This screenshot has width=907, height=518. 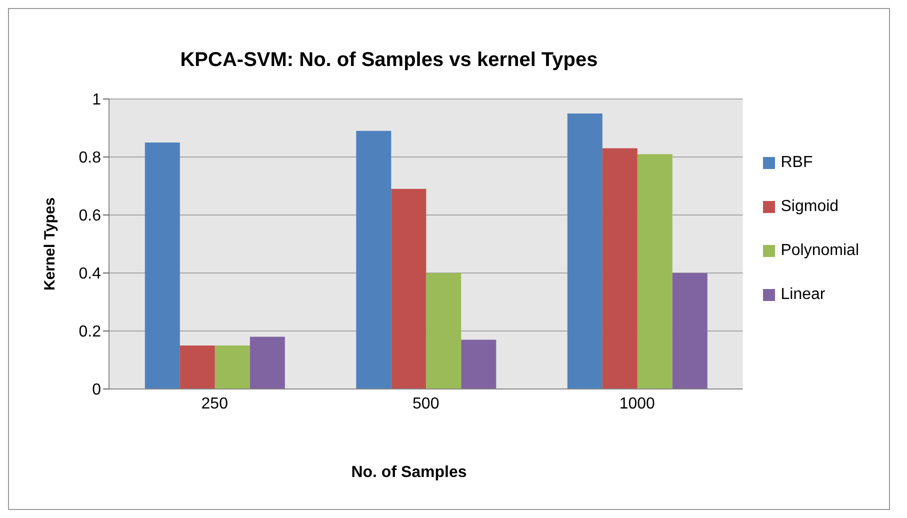 I want to click on x-tick-label: 1000, so click(x=637, y=403).